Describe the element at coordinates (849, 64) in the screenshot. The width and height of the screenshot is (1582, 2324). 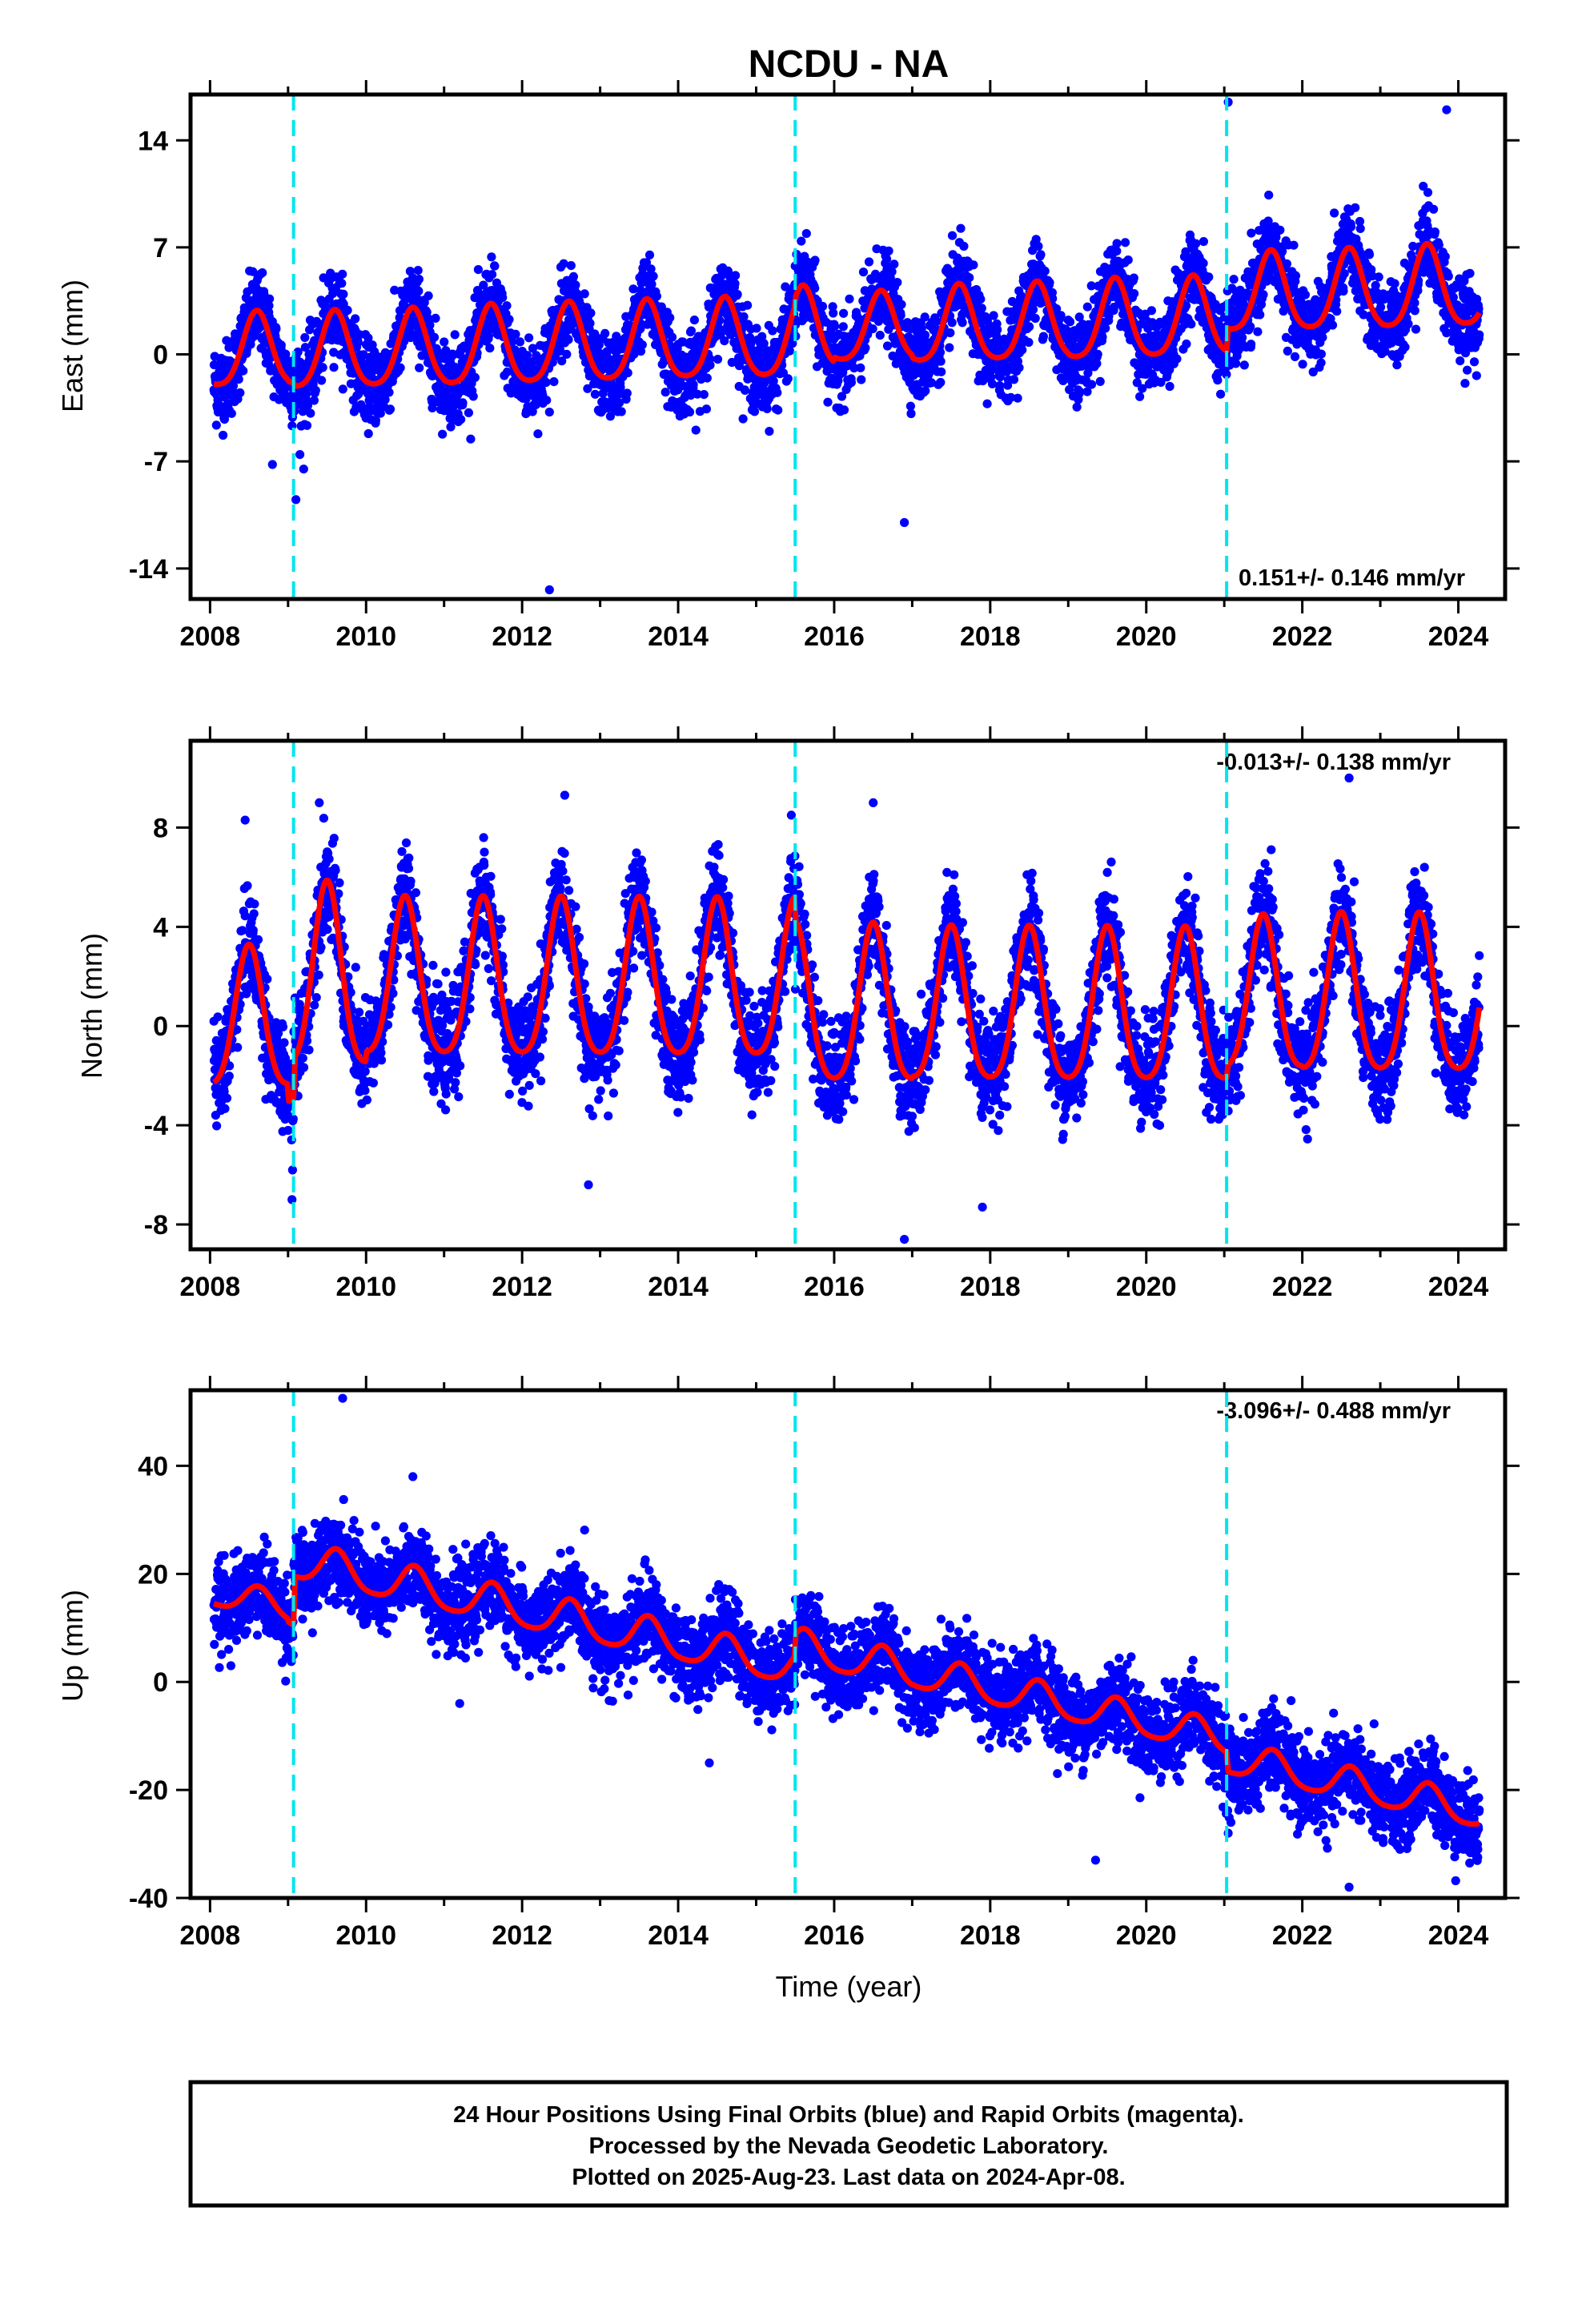
I see `figure-title: NCDU - NA` at that location.